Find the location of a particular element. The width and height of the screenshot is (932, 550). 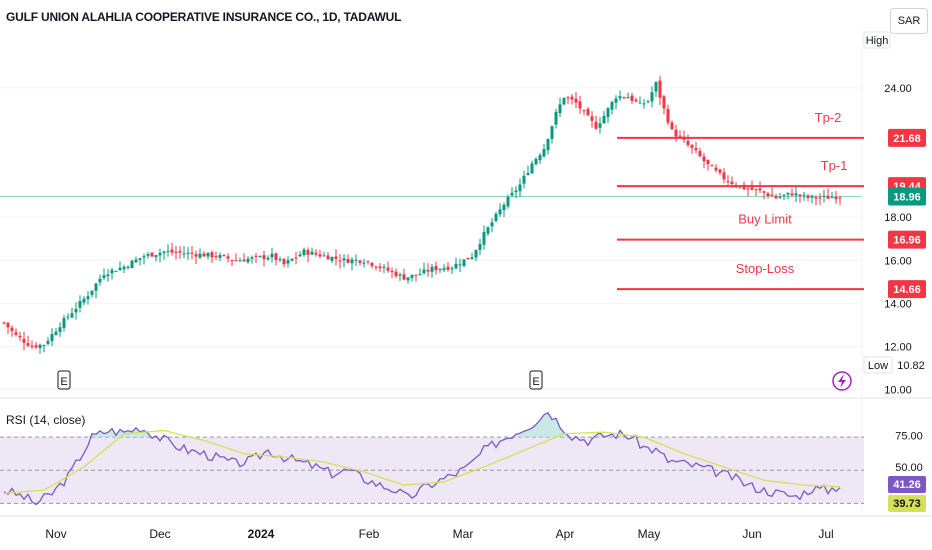

last-price-value: 18.96 is located at coordinates (907, 197).